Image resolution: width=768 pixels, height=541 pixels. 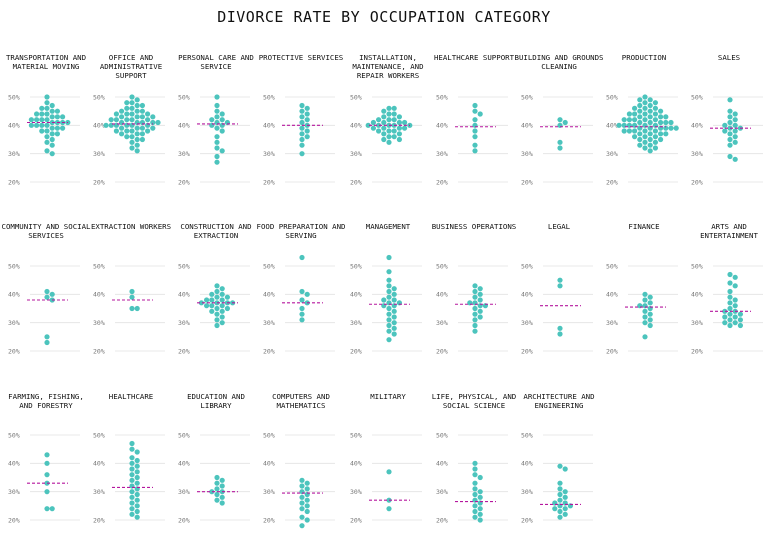 I want to click on panel-title: CONSTRUCTION AND EXTRACTION, so click(x=216, y=231).